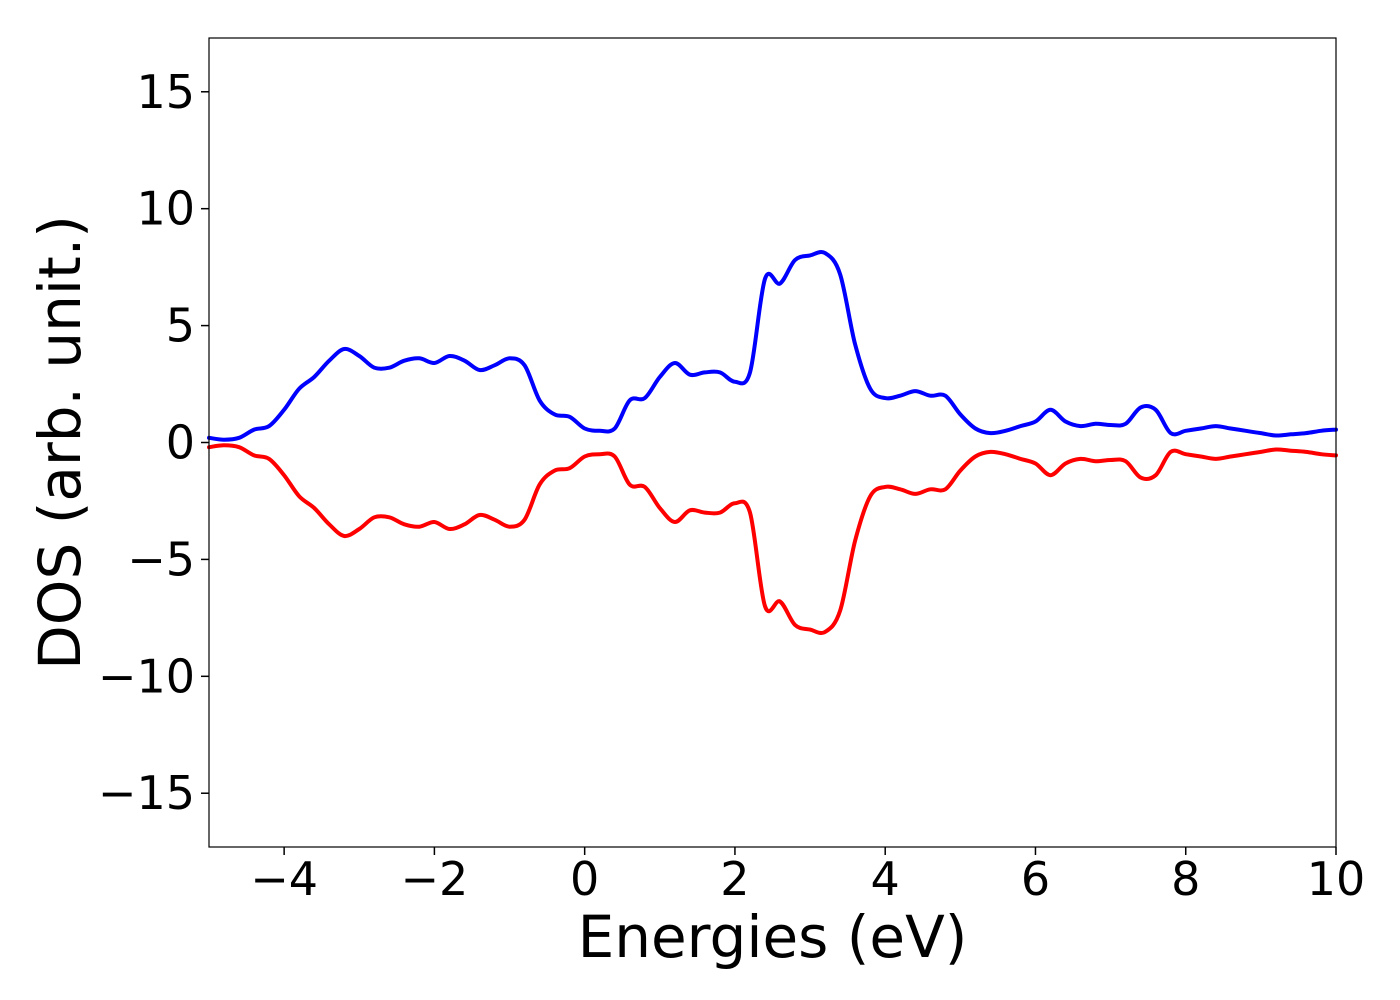  I want to click on y-tick-label: 5, so click(180, 326).